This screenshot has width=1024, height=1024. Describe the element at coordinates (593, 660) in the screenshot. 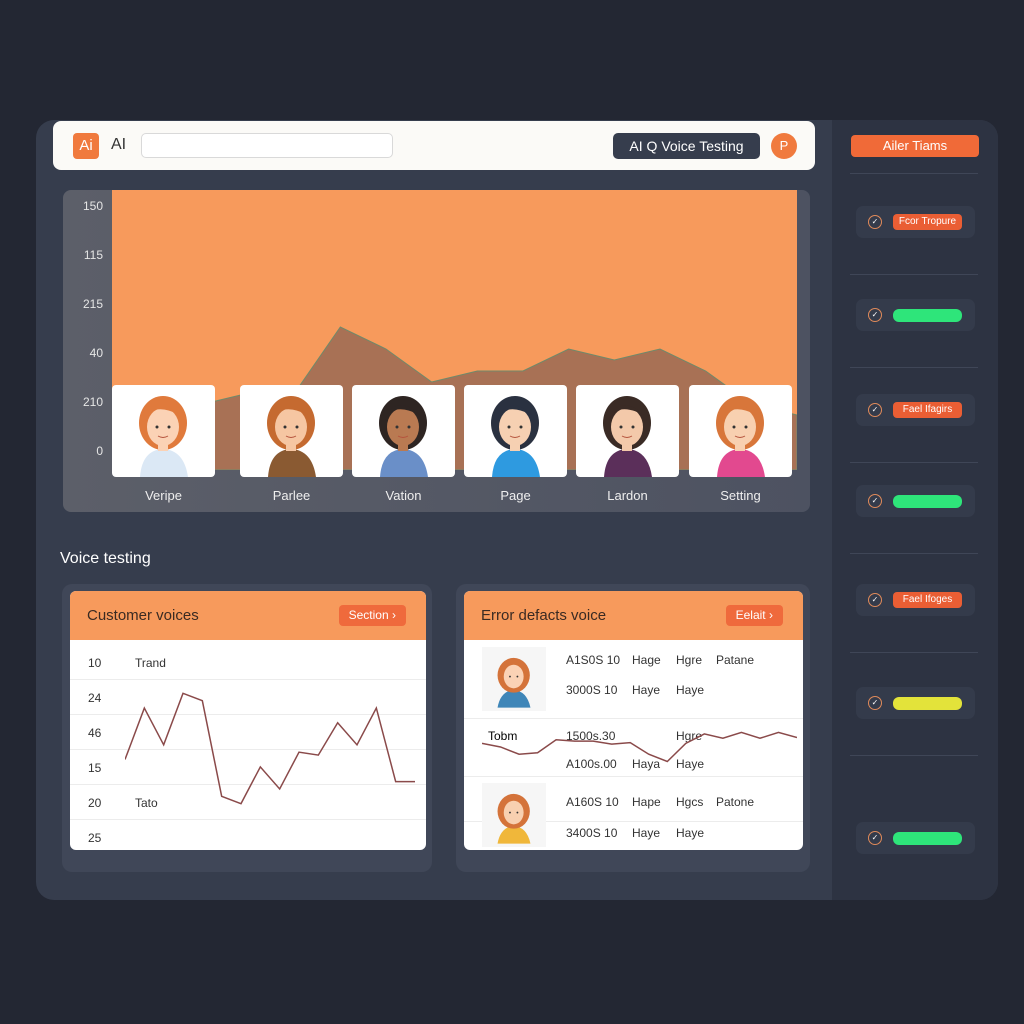

I see `cell: A1S0S 10` at that location.